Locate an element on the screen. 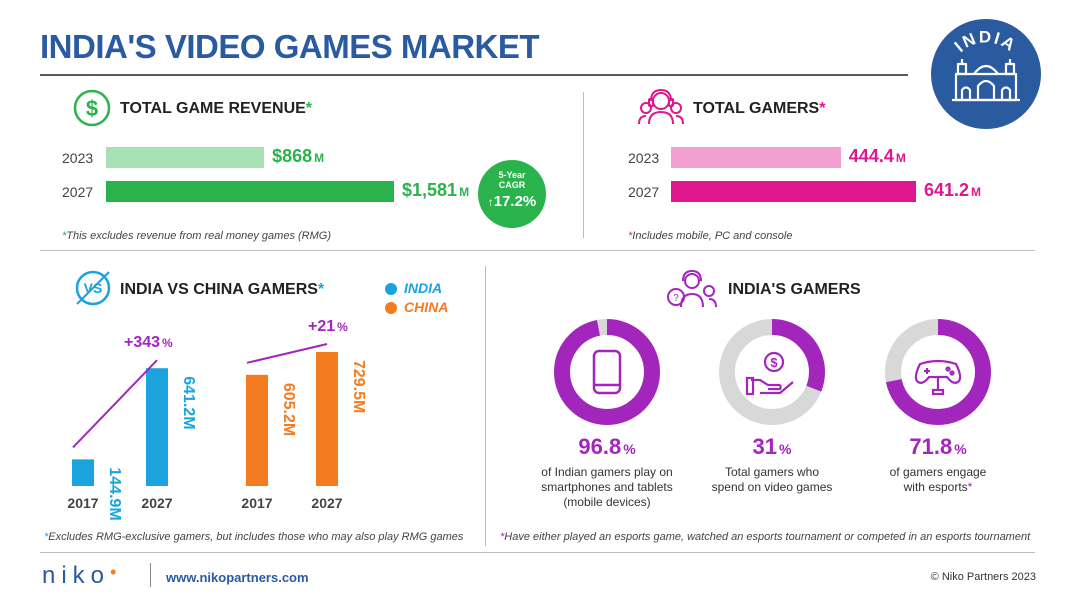 Image resolution: width=1080 pixels, height=606 pixels. china-growth-label: +21% is located at coordinates (328, 326).